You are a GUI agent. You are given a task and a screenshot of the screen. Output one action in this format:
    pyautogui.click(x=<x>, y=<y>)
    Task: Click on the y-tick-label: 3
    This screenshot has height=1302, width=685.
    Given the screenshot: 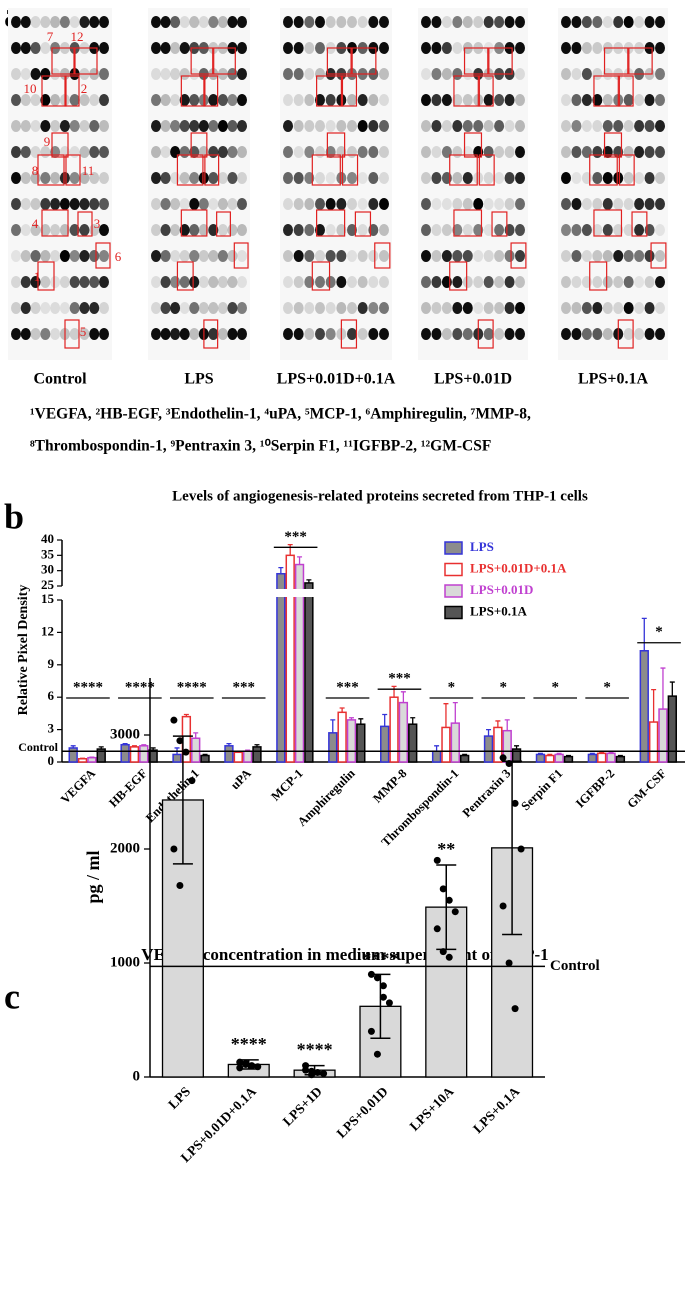 What is the action you would take?
    pyautogui.click(x=51, y=728)
    